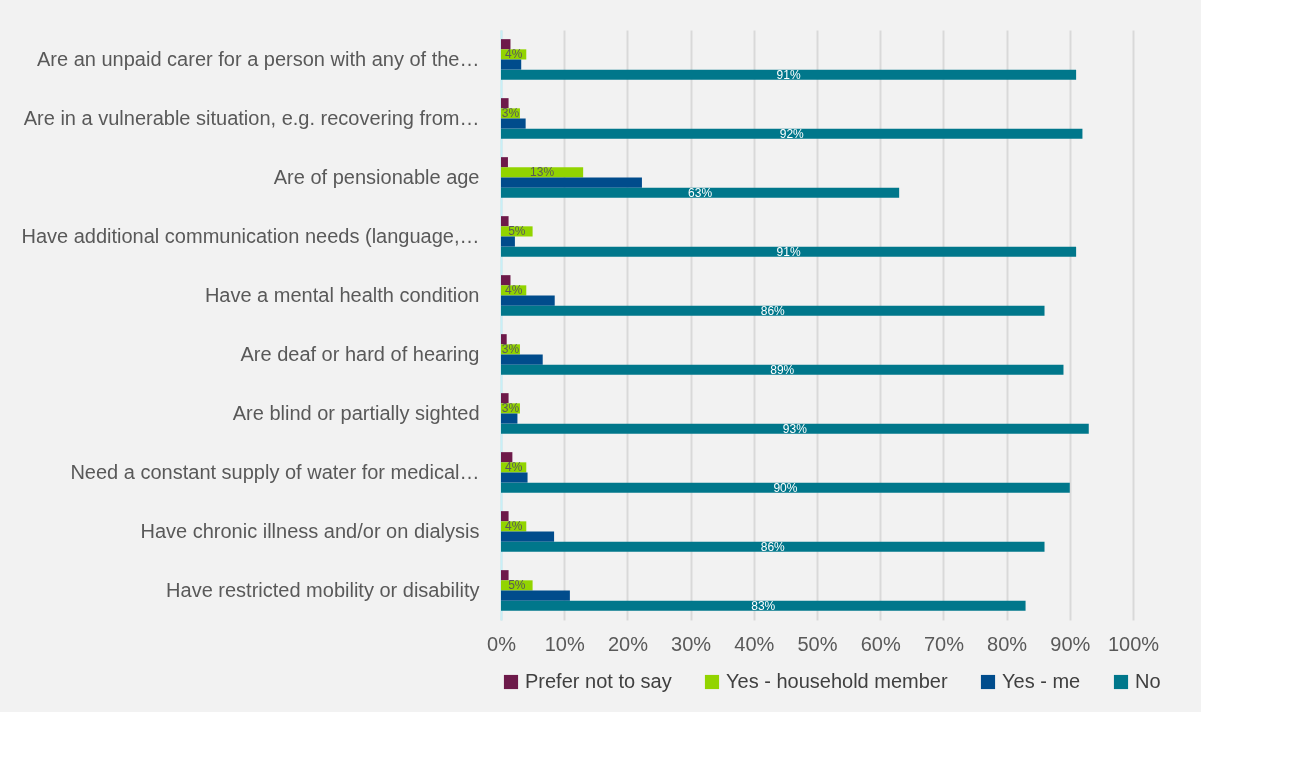 The image size is (1293, 767). Describe the element at coordinates (1133, 643) in the screenshot. I see `x-tick-label: 100%` at that location.